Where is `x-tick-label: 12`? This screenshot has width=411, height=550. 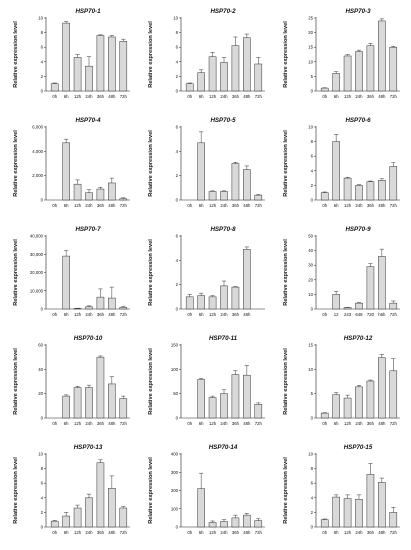 x-tick-label: 12 is located at coordinates (336, 314).